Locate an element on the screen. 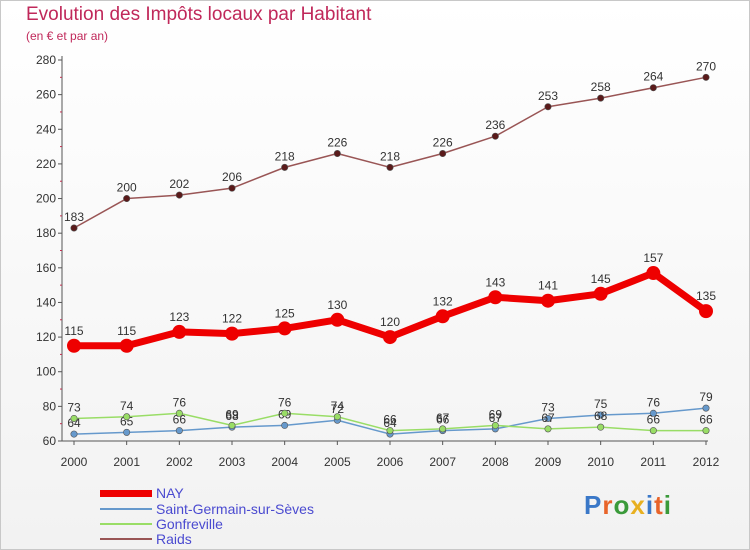  data-label-1: 75 is located at coordinates (601, 404).